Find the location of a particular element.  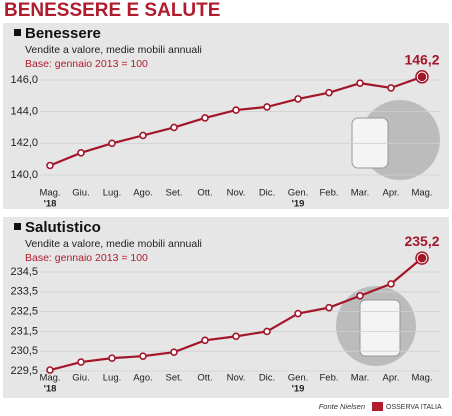

value-label: 235,2 is located at coordinates (421, 241).